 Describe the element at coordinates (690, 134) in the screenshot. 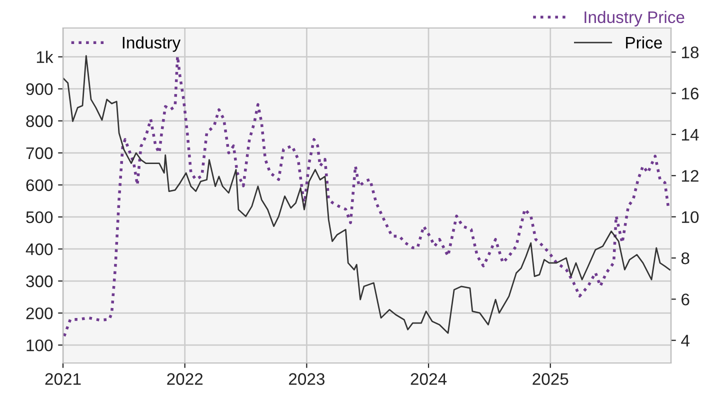

I see `y2-tick-label: 14` at that location.